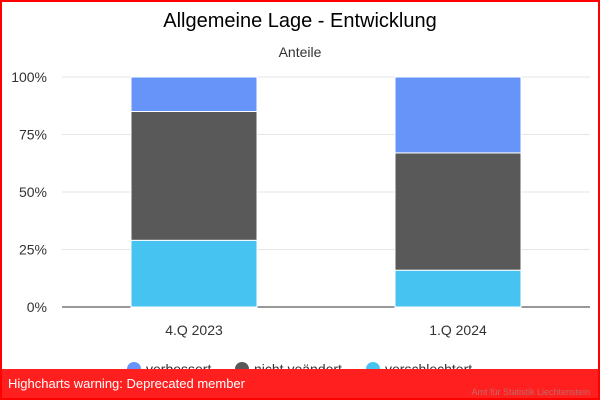 This screenshot has height=400, width=600. Describe the element at coordinates (530, 392) in the screenshot. I see `credits-link: Amt für Statistik Liechtenstein` at that location.